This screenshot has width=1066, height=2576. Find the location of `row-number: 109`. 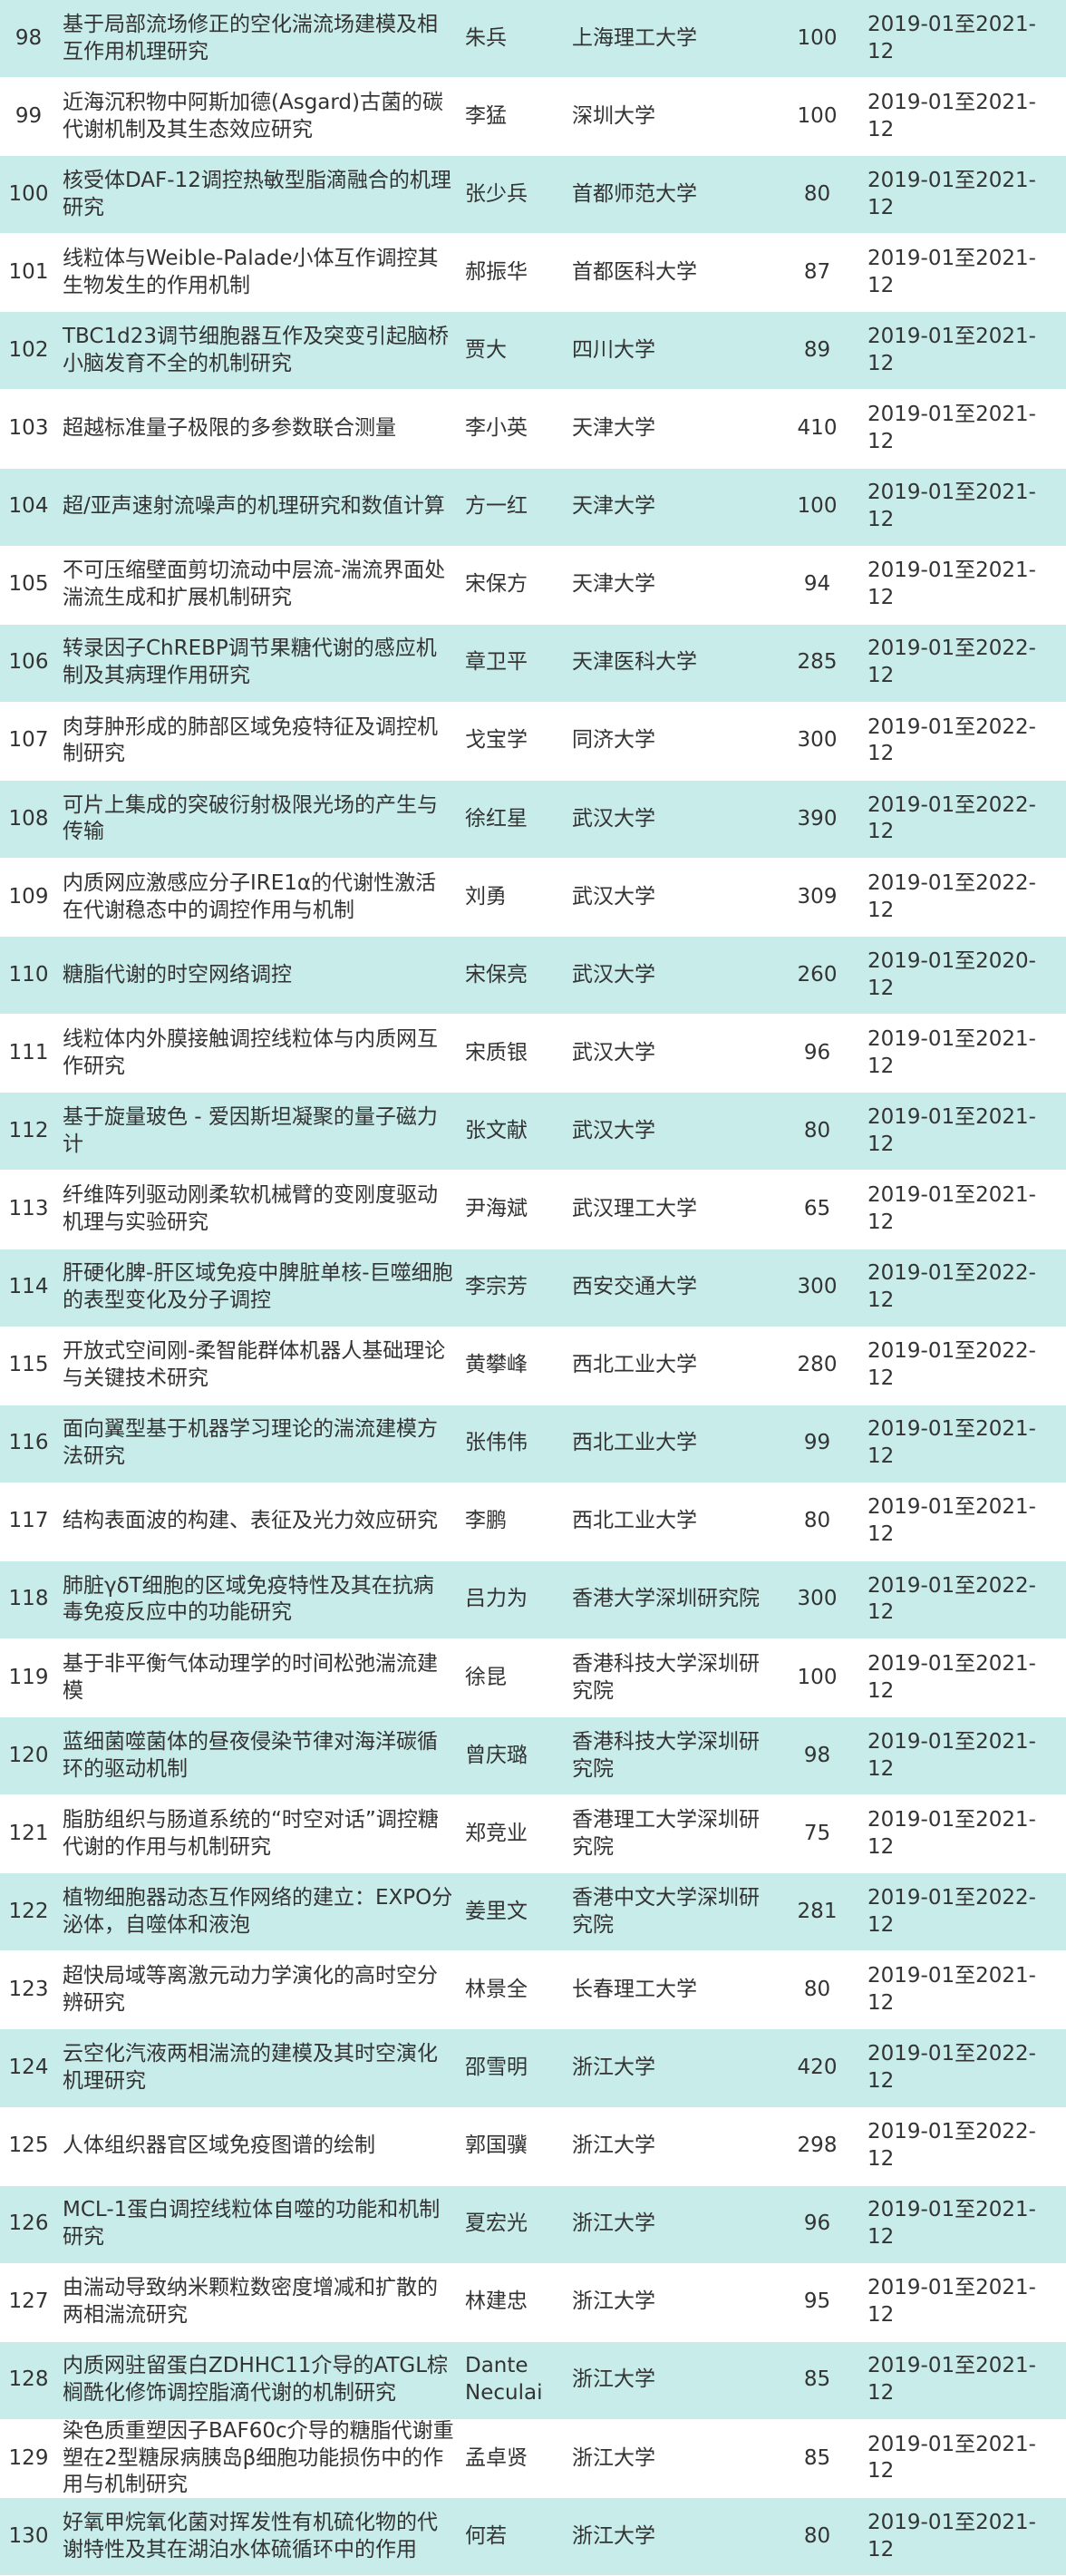

row-number: 109 is located at coordinates (28, 896).